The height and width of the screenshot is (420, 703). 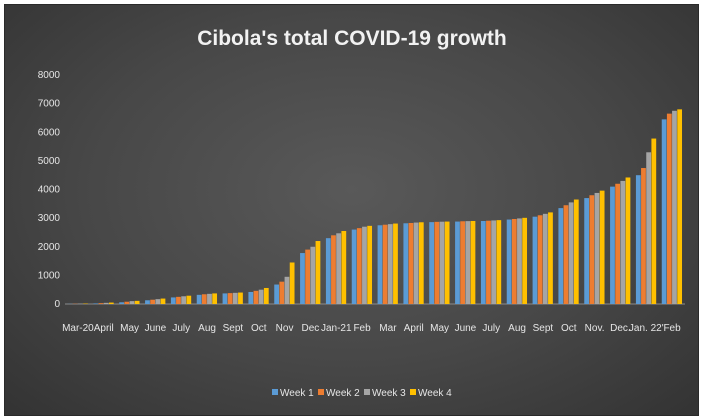 I want to click on chart-title: Cibola's total COVID-19 growth, so click(x=352, y=38).